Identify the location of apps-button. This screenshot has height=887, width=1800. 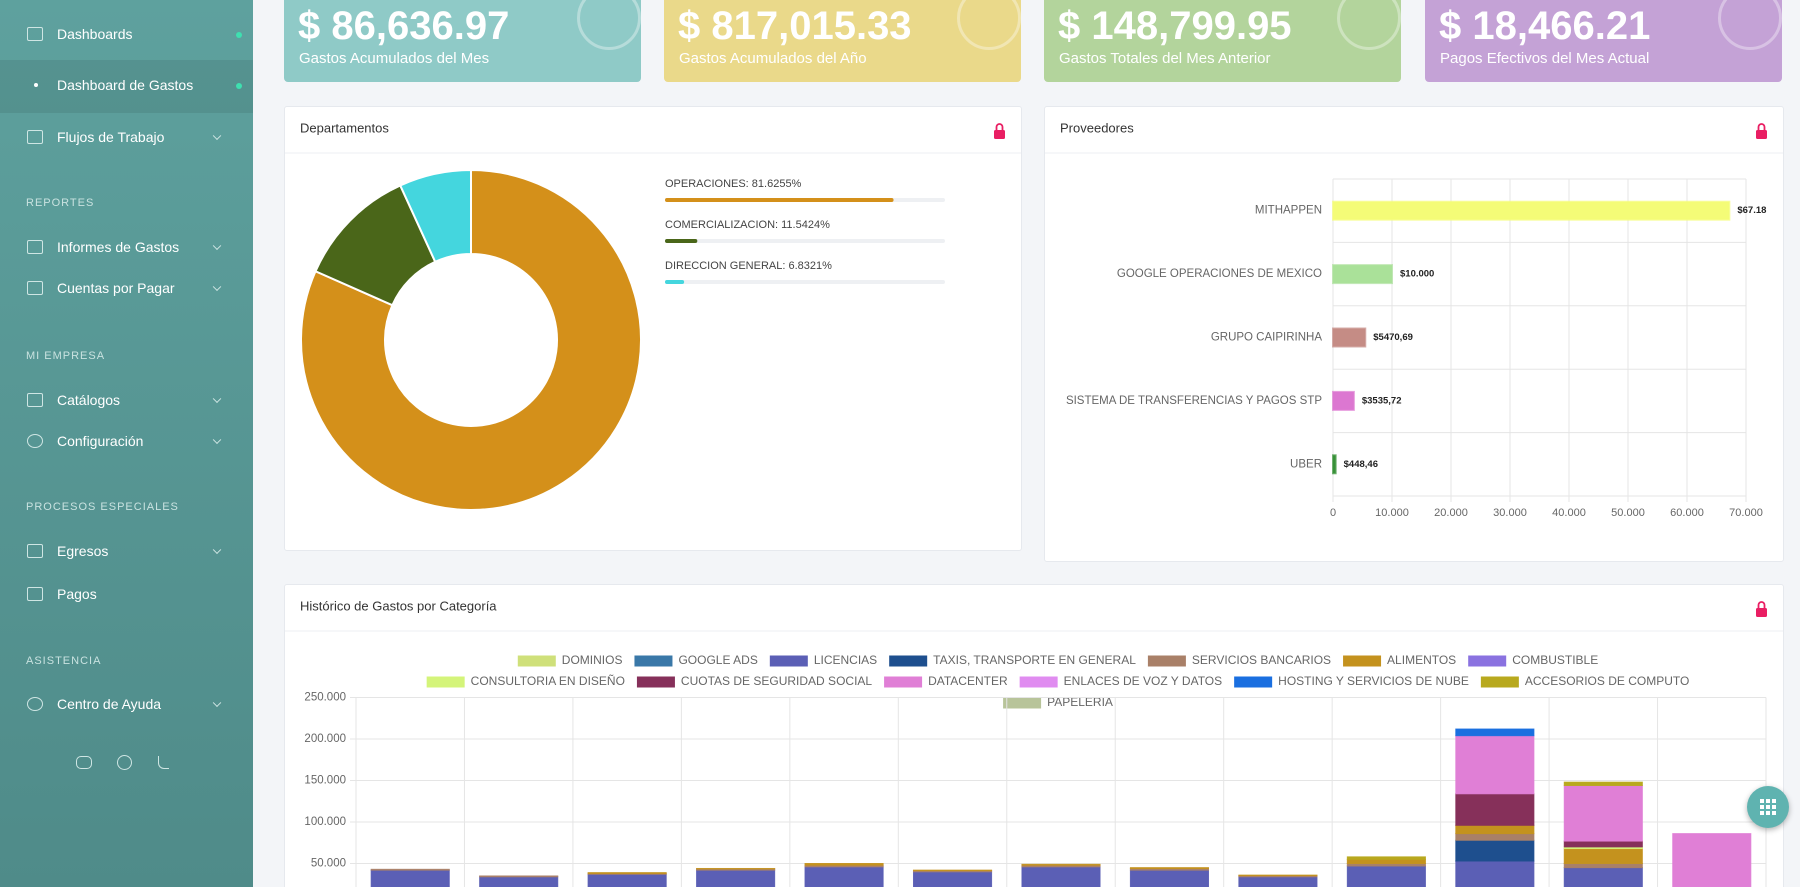
(1768, 807).